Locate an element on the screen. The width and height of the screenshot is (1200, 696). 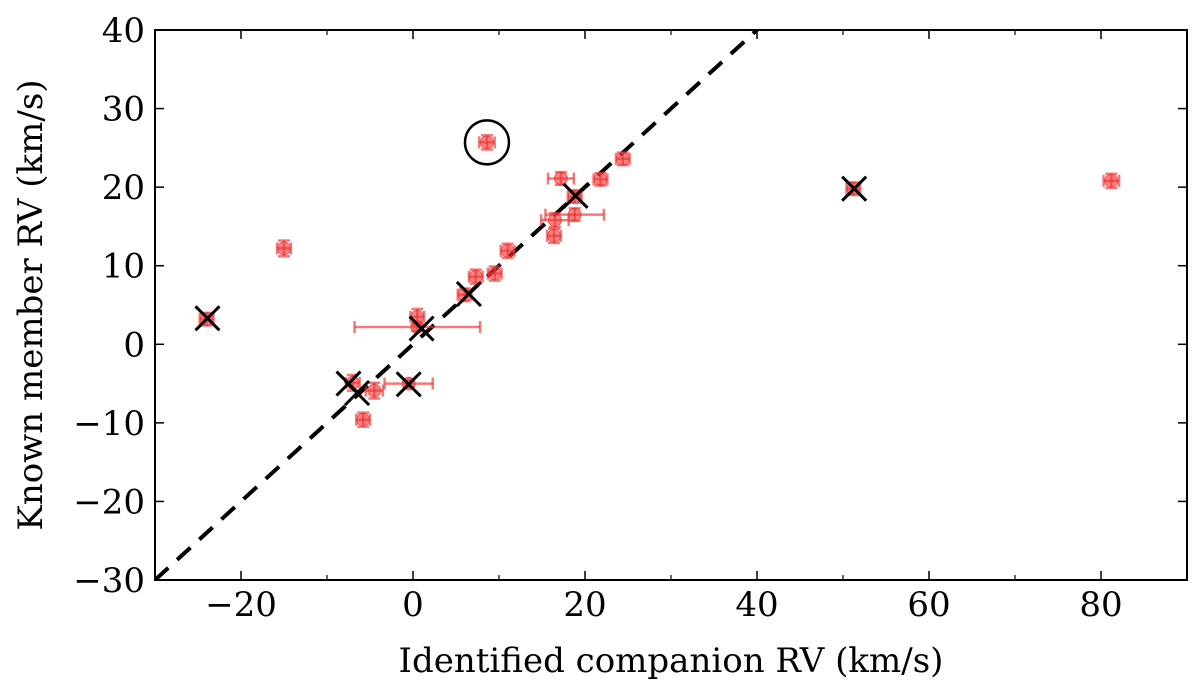
x-axis-label: Identified companion RV (km/s) is located at coordinates (671, 661).